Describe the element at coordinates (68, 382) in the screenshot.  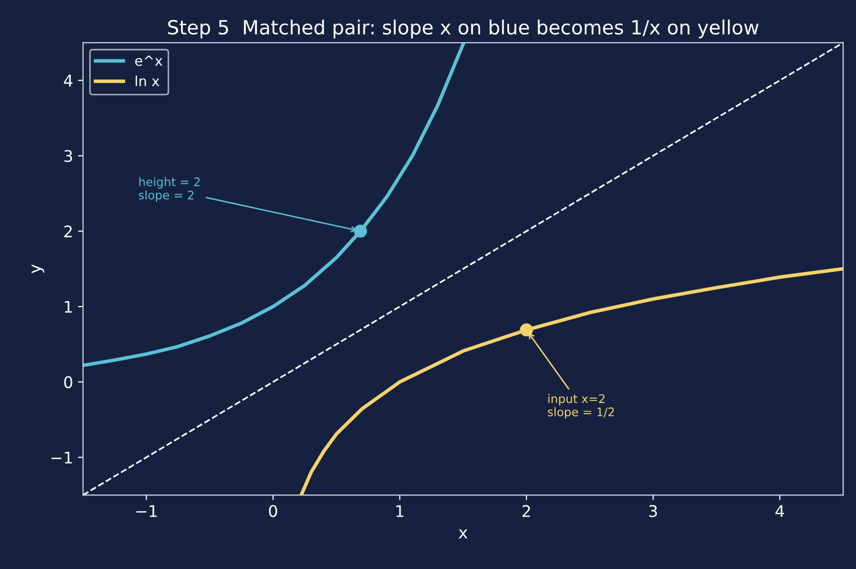
I see `y-tick-label: 0` at that location.